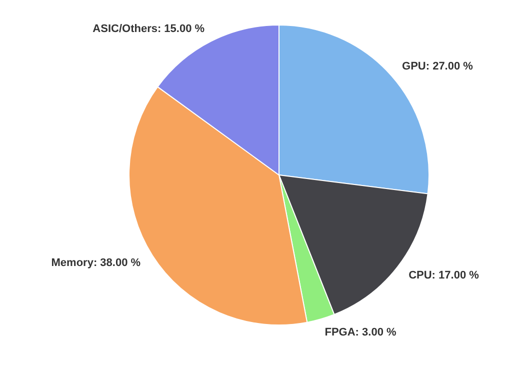 The image size is (524, 384). What do you see at coordinates (148, 28) in the screenshot?
I see `slice-label: ASIC/Others: 15.00 %` at bounding box center [148, 28].